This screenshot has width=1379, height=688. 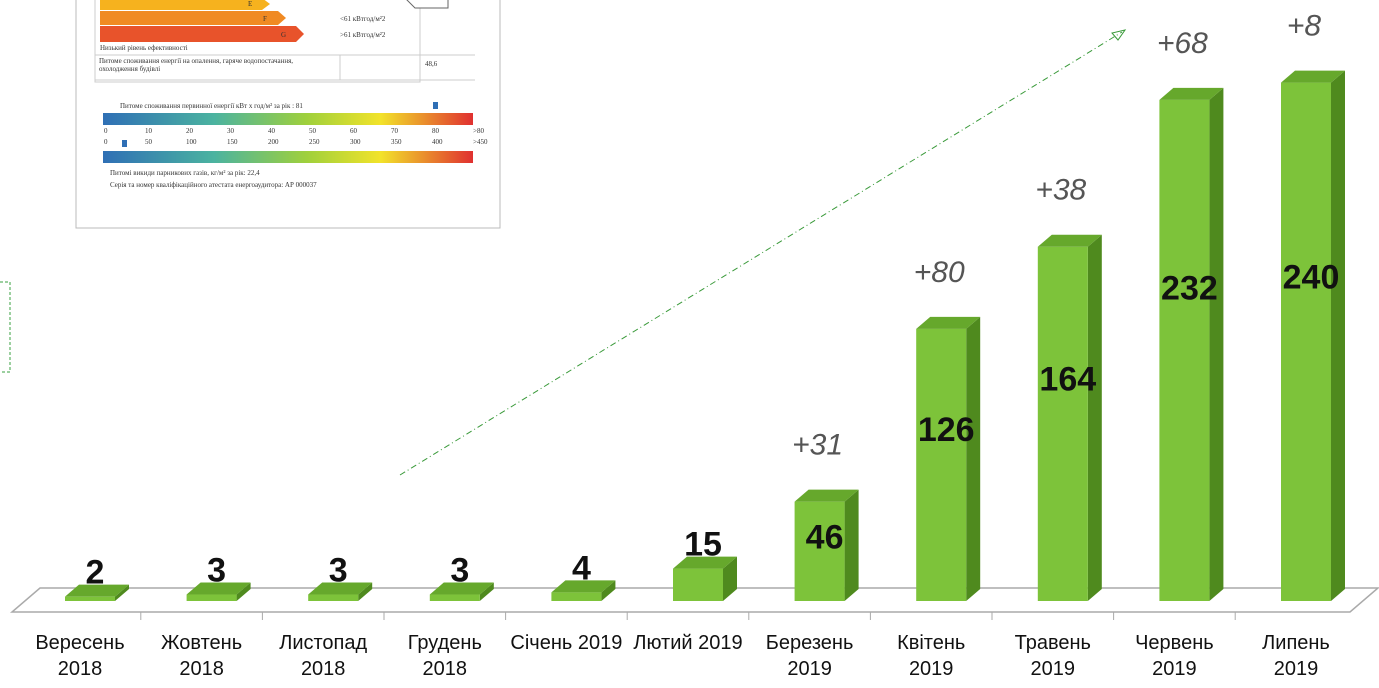 I want to click on class-note: <61 кВтгод/м²2, so click(x=363, y=19).